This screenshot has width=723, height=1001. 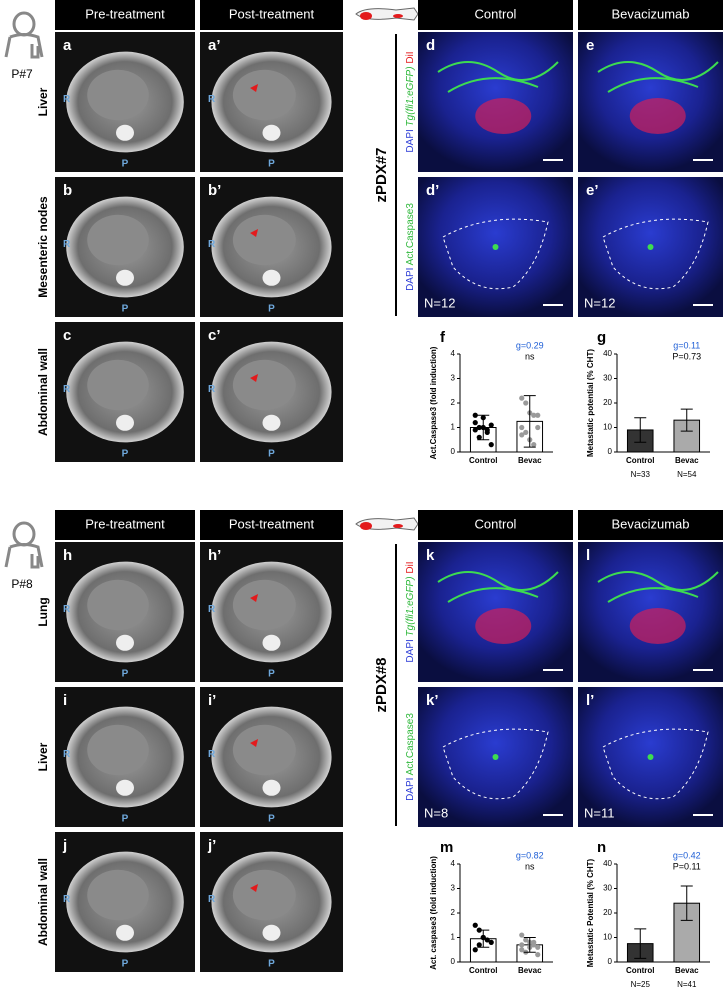 I want to click on y-tick-label: 40, so click(x=607, y=353).